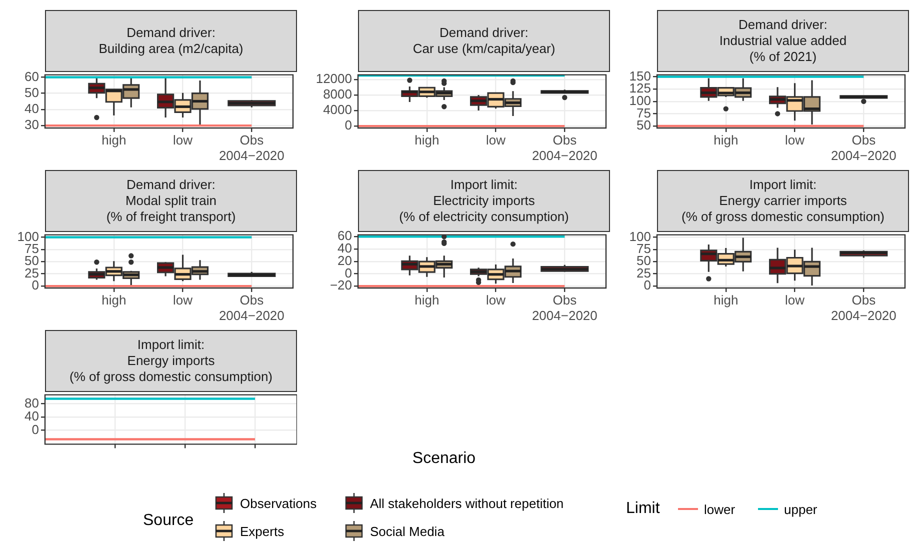  What do you see at coordinates (783, 201) in the screenshot?
I see `chart-title: Import limit: Energy carrier imports (% of gross domestic consumption)` at bounding box center [783, 201].